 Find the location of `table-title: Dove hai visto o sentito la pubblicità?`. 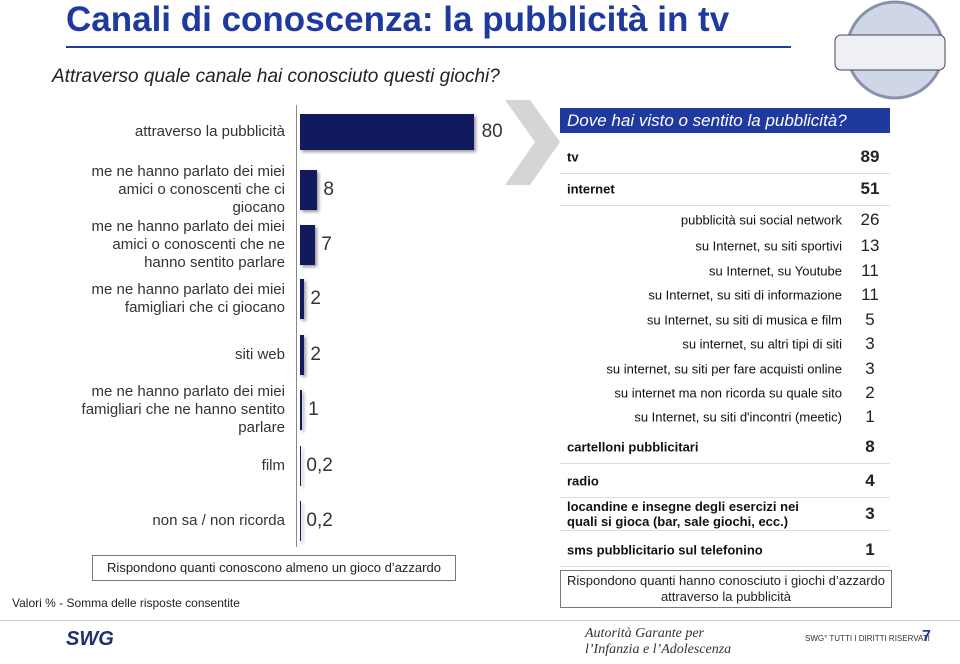

table-title: Dove hai visto o sentito la pubblicità? is located at coordinates (707, 120).